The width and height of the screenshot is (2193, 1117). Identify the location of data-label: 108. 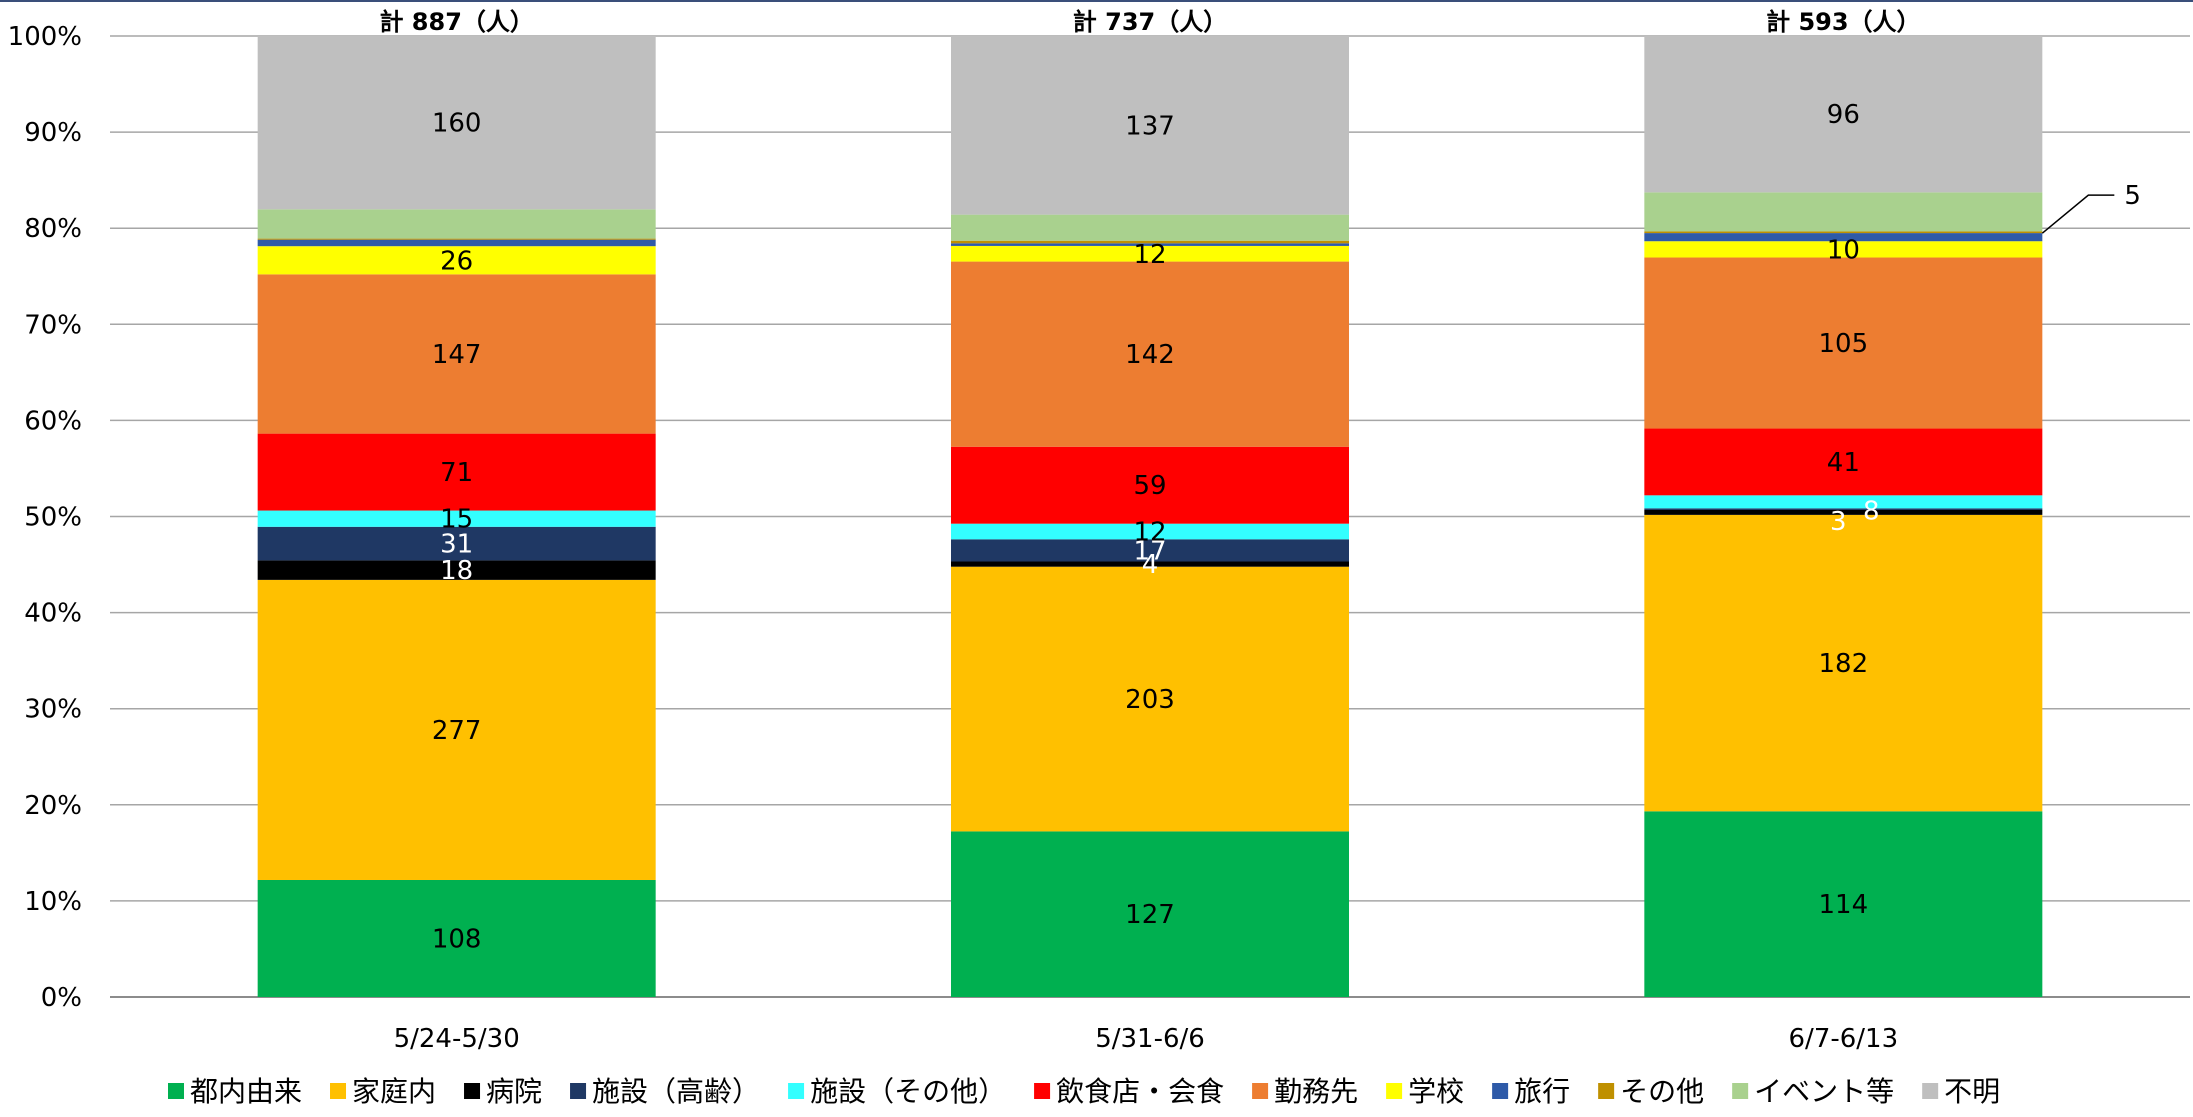
(457, 939).